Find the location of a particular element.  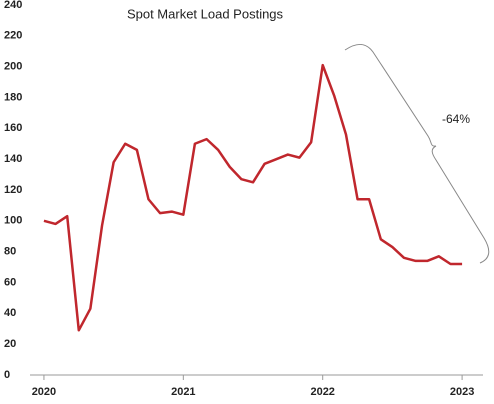

x-tick-label: 2022 is located at coordinates (322, 392).